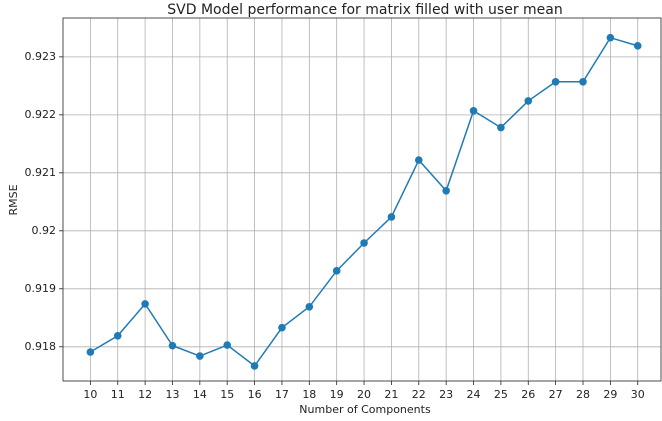  I want to click on x-tick-label: 29, so click(610, 394).